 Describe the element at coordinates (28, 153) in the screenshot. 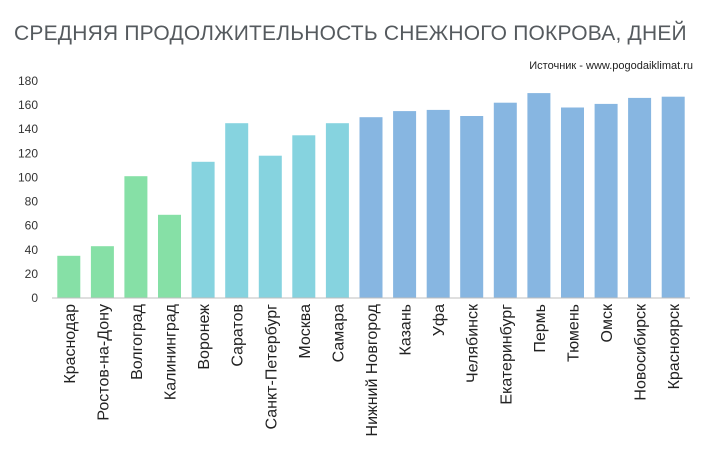

I see `y-tick-label: 120` at that location.